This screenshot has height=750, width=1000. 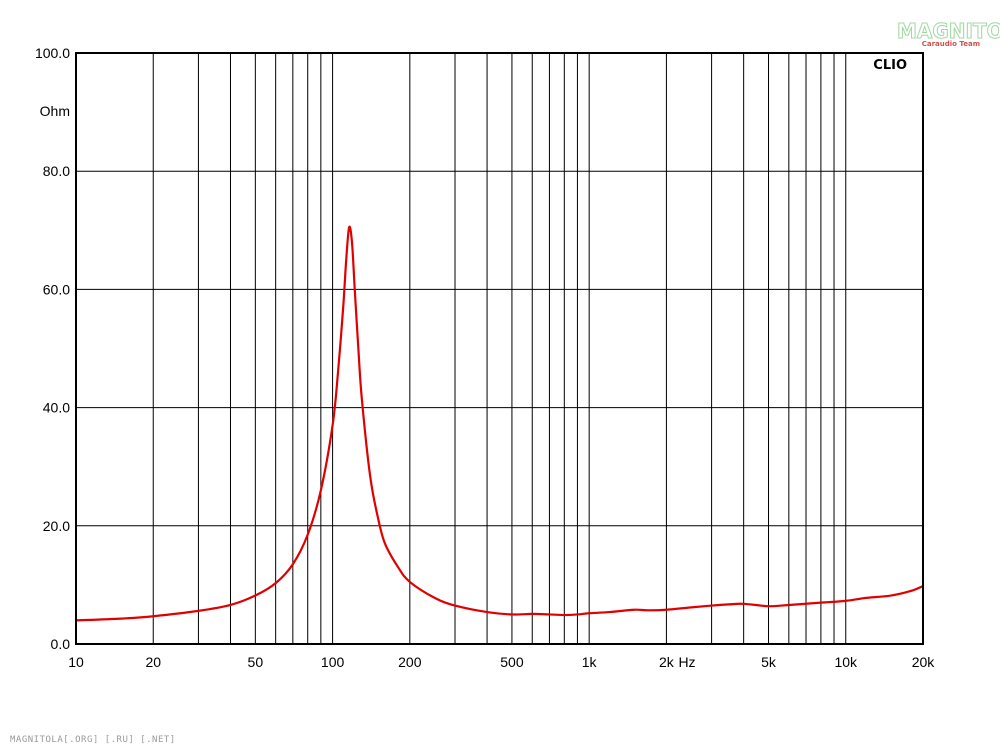 I want to click on x-tick-label: 500, so click(x=512, y=662).